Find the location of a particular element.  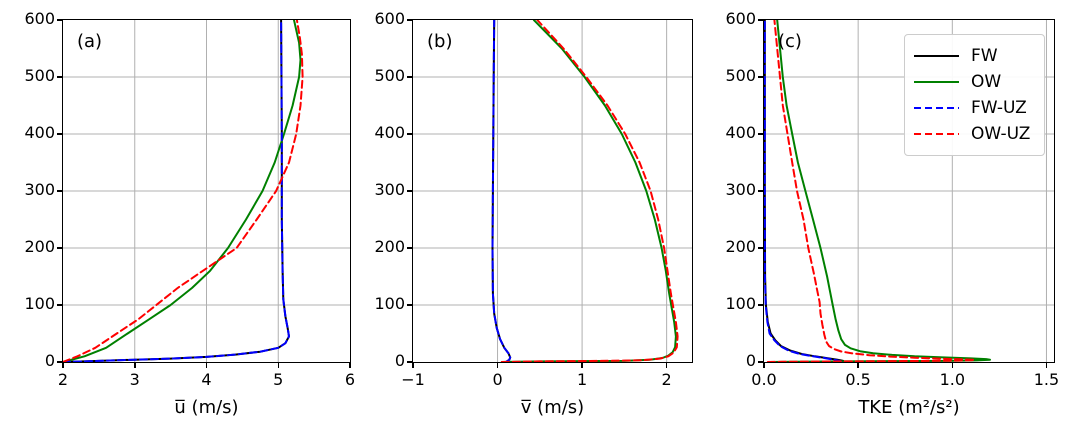

legend: FW OW FW-UZ OW-UZ is located at coordinates (974, 95).